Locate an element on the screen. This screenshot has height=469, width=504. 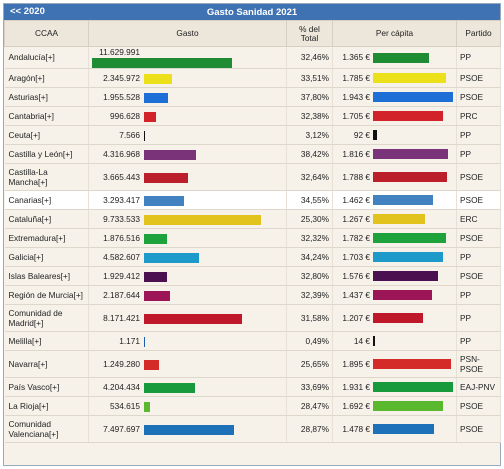
pct-cell: 25,30% is located at coordinates (309, 219).